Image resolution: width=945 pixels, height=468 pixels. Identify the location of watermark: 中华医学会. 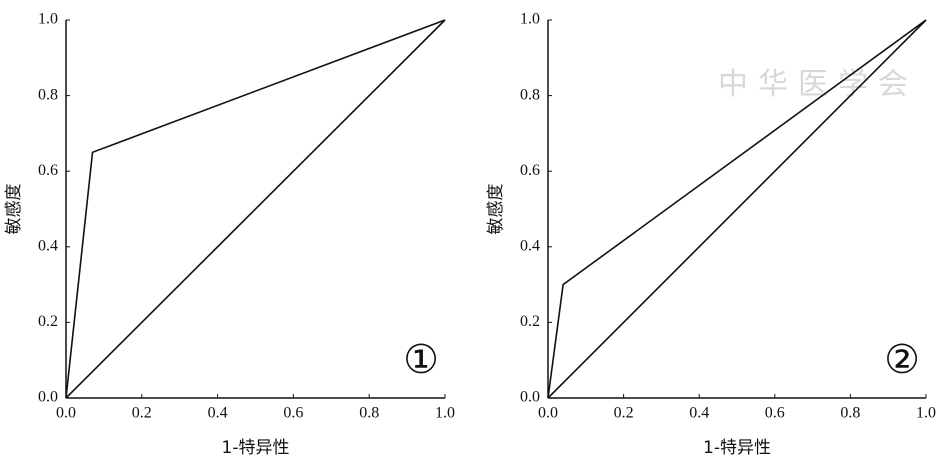
(818, 84).